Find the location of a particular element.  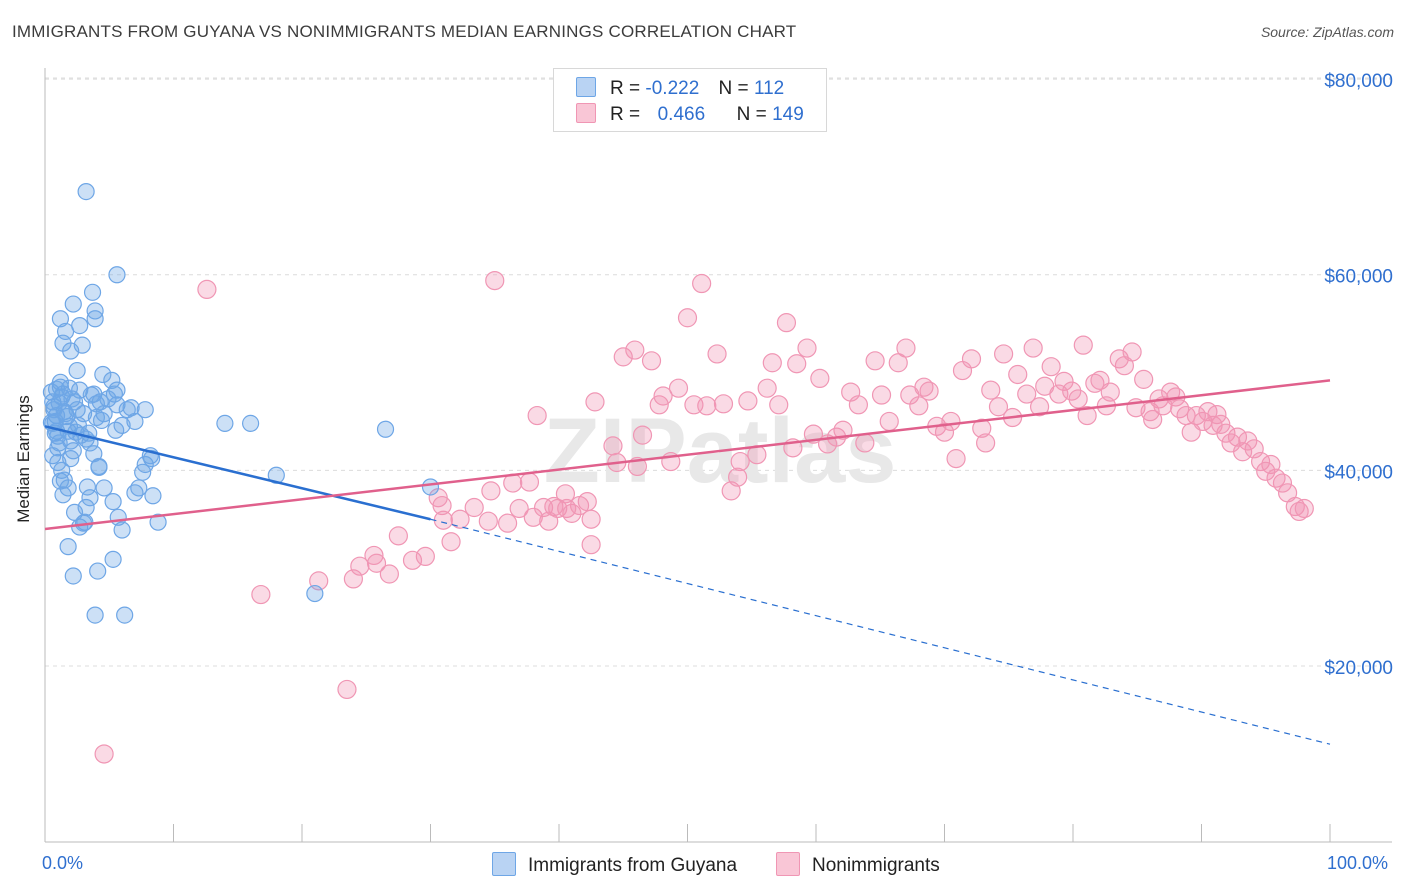

guyana-trend-line is located at coordinates (237, 473).